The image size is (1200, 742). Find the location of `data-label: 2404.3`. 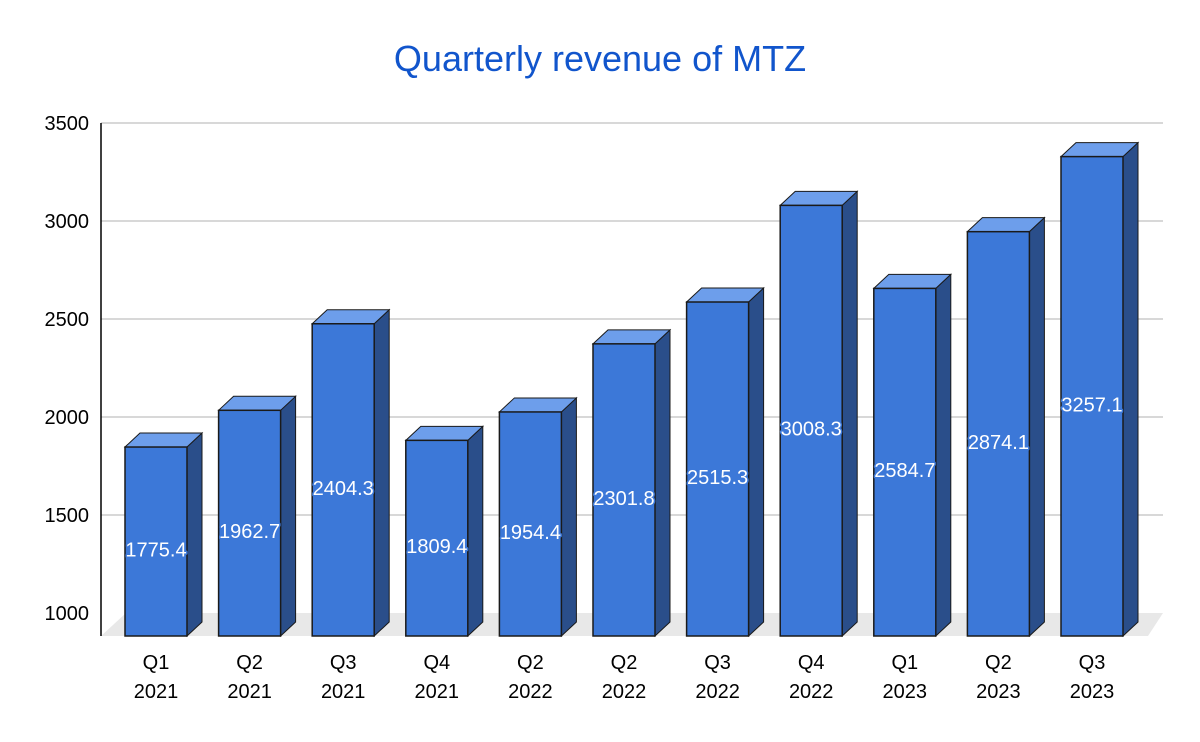

data-label: 2404.3 is located at coordinates (343, 489).